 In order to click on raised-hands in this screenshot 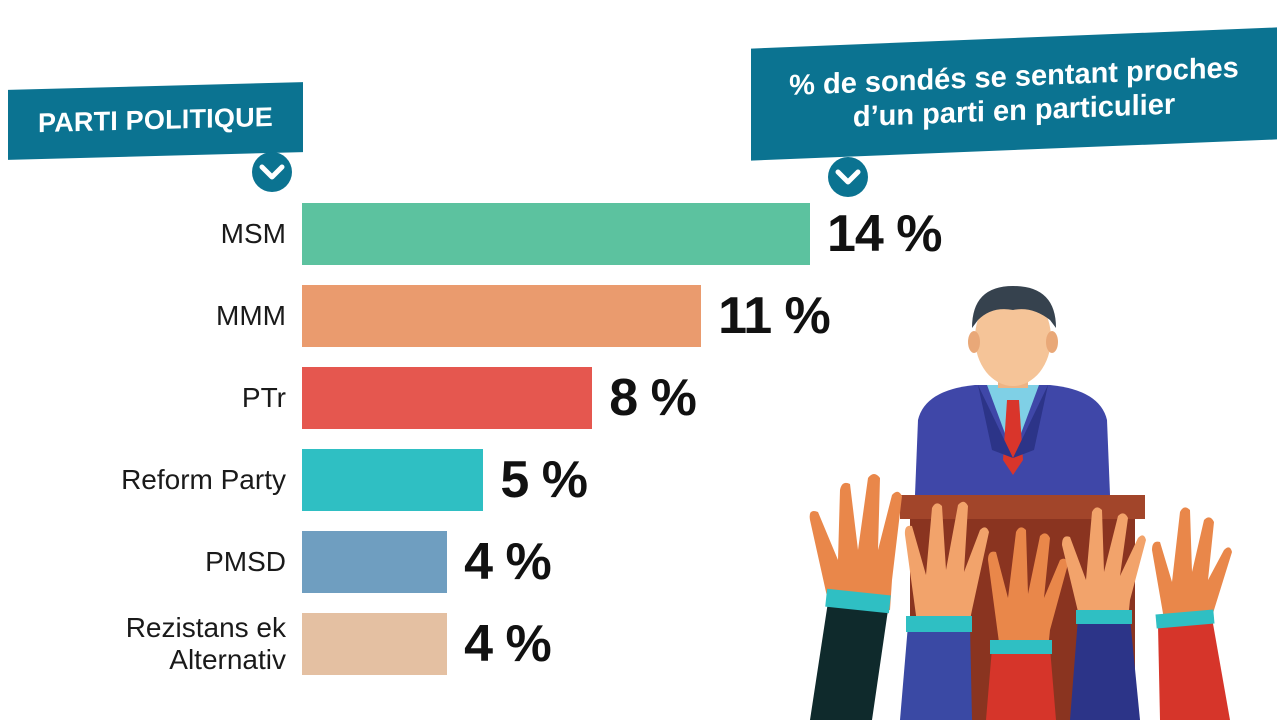, I will do `click(1020, 562)`.